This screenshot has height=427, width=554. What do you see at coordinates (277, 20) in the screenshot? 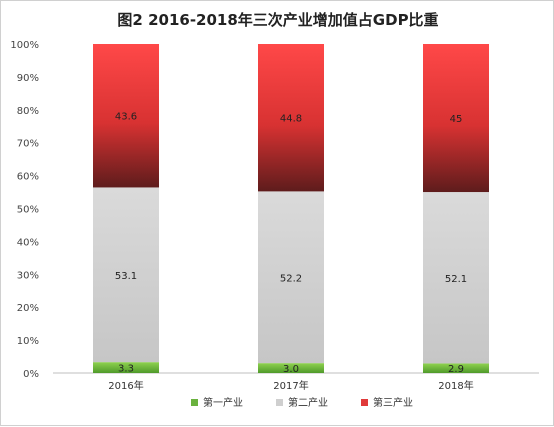
I see `chart-title: 图2 2016-2018年三次产业增加值占GDP比重` at bounding box center [277, 20].